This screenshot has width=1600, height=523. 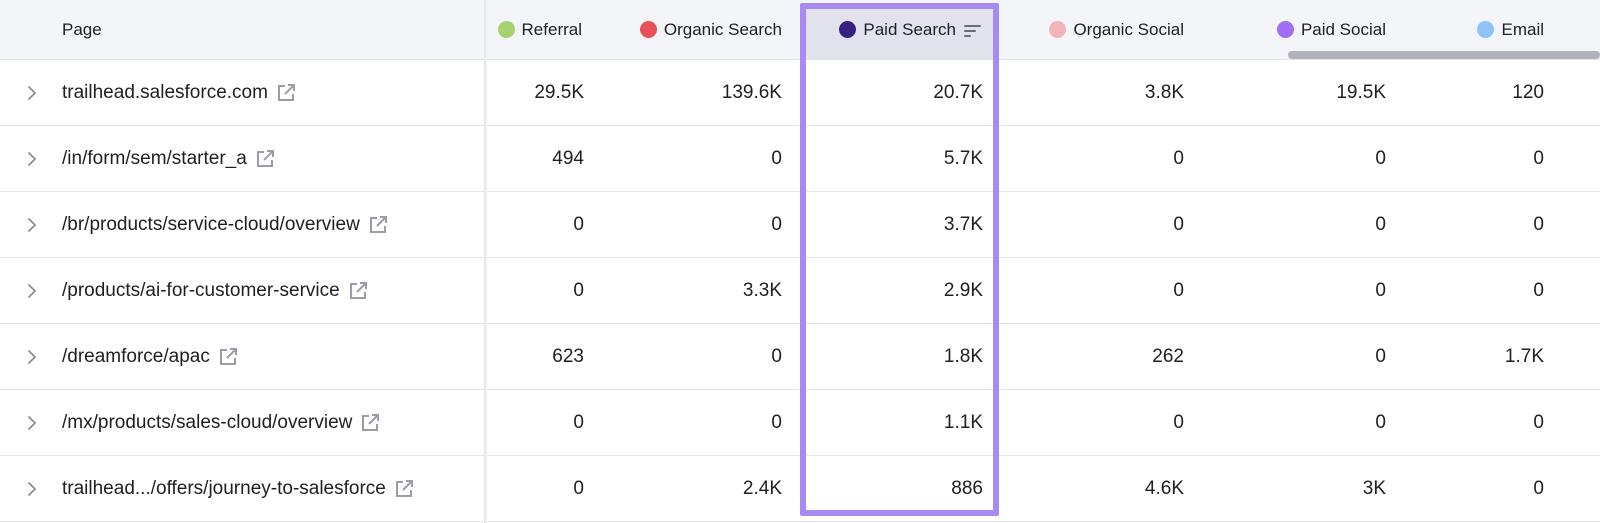 What do you see at coordinates (967, 488) in the screenshot?
I see `value-cell-paid-search: 886` at bounding box center [967, 488].